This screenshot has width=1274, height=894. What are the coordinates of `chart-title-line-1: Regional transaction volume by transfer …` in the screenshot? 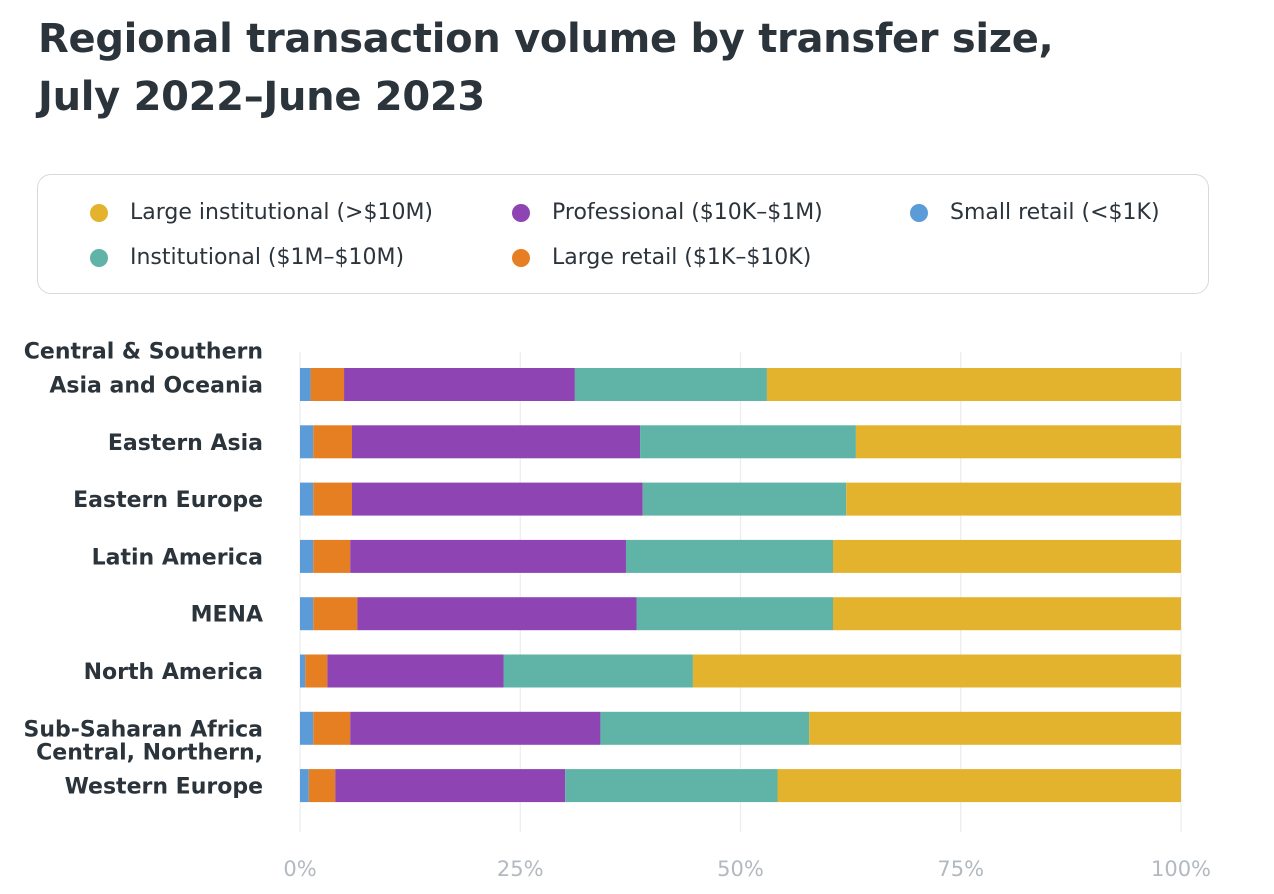 It's located at (546, 39).